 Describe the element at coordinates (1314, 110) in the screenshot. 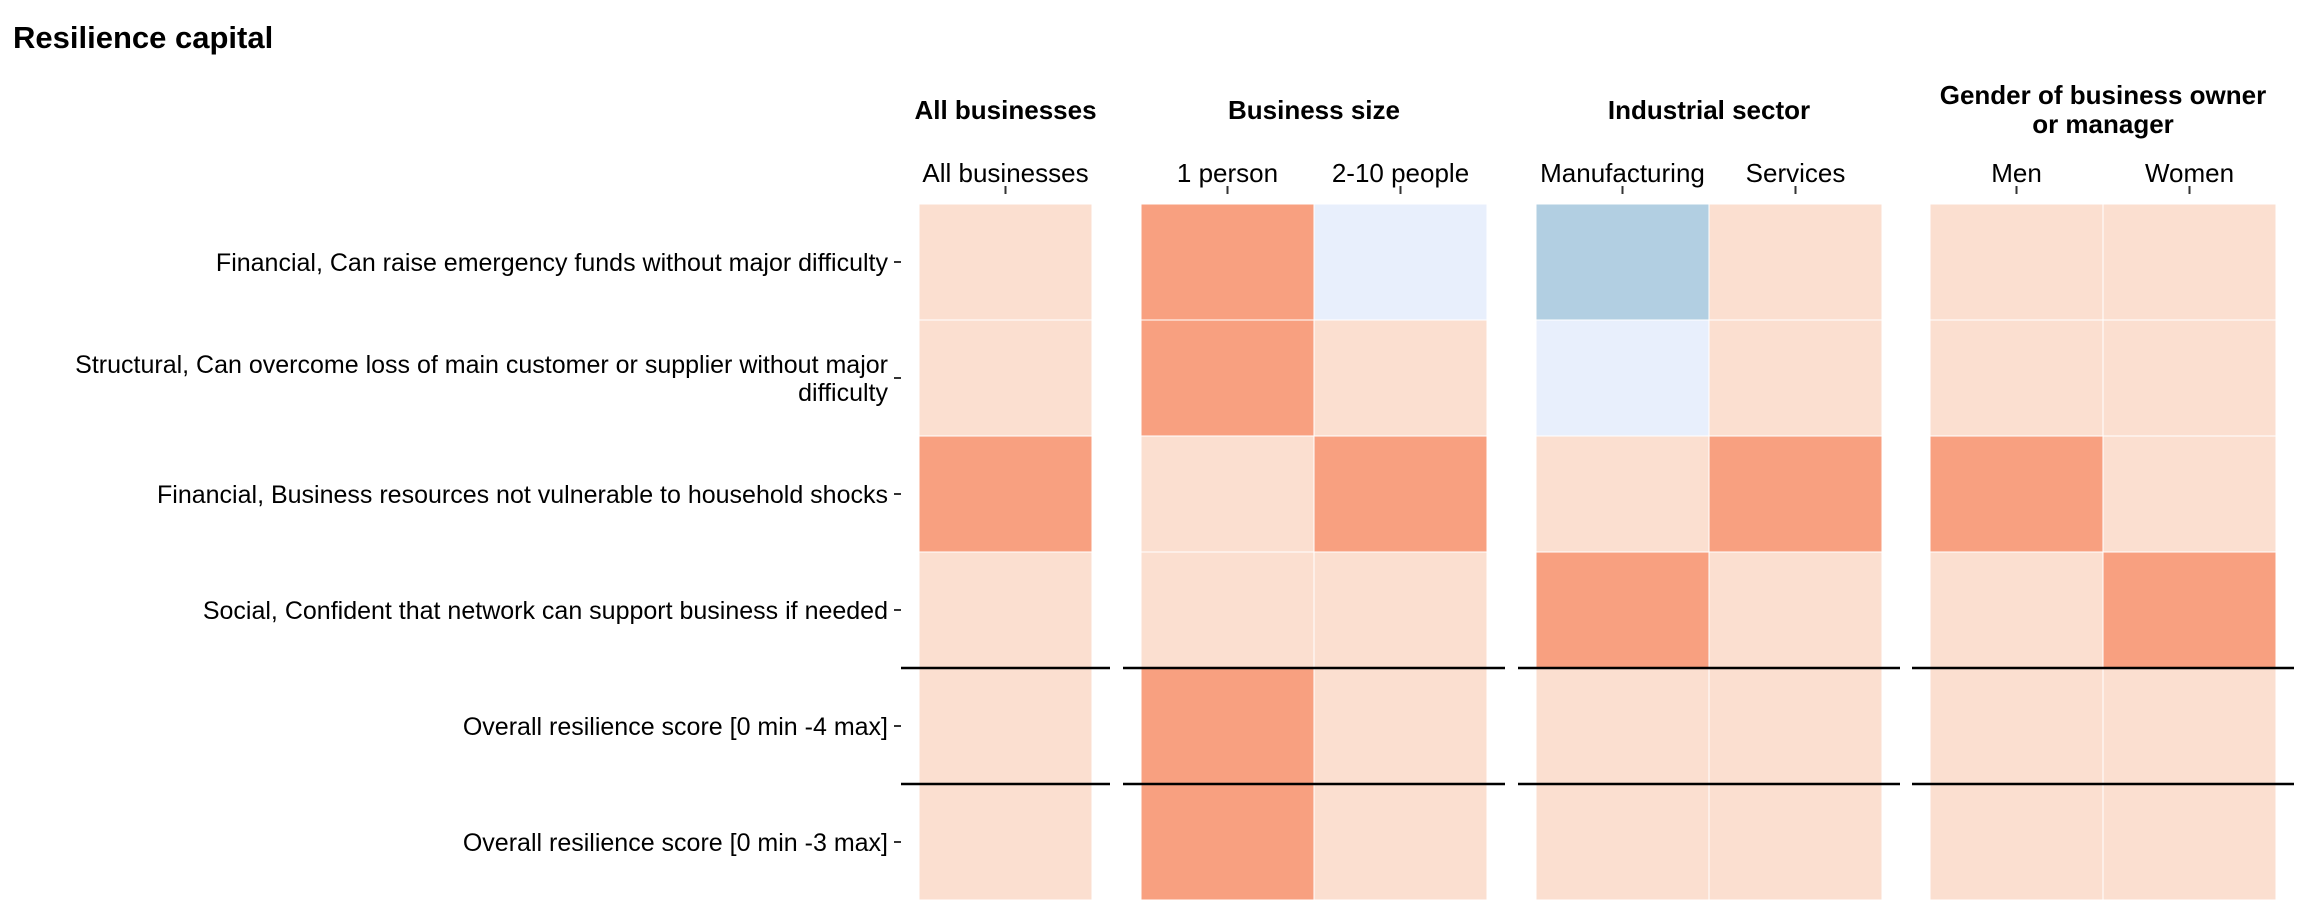

I see `panel-title: Business size` at that location.